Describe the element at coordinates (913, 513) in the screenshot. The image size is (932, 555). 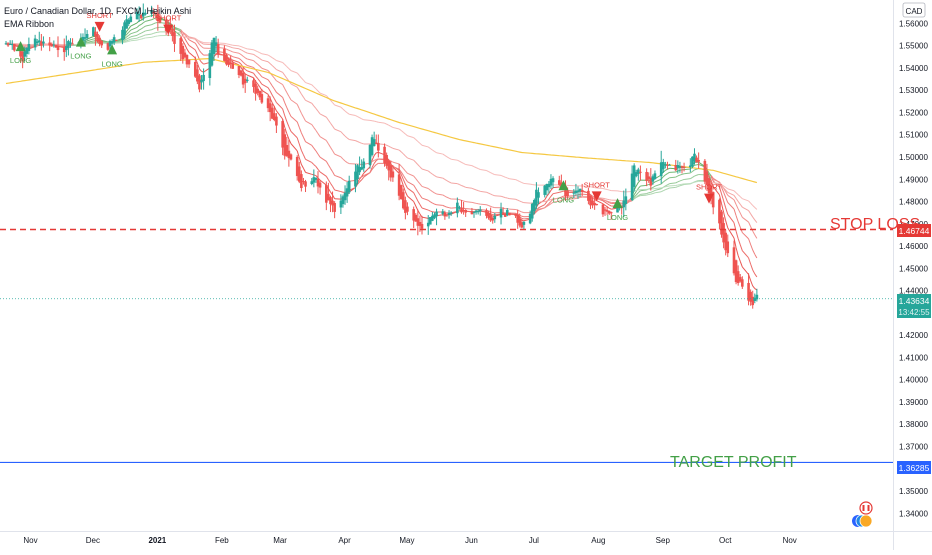
I see `price-tick-label: 1.34000` at that location.